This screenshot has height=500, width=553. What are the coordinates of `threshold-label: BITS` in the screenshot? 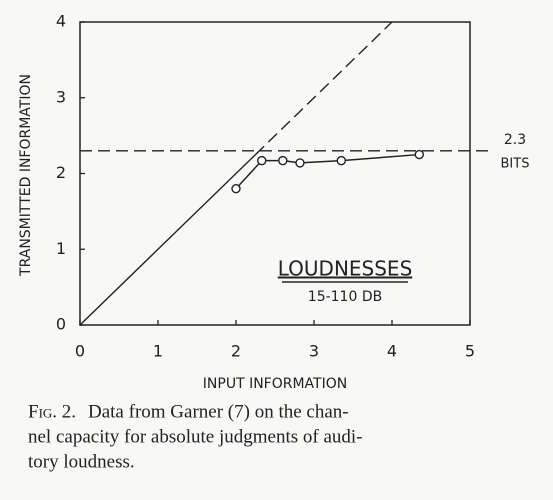 It's located at (515, 163).